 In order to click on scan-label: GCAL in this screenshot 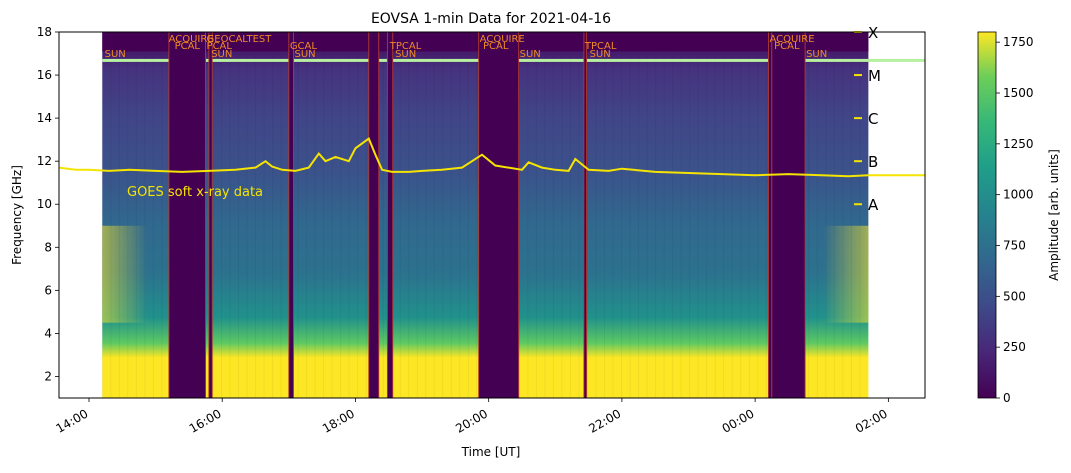, I will do `click(304, 46)`.